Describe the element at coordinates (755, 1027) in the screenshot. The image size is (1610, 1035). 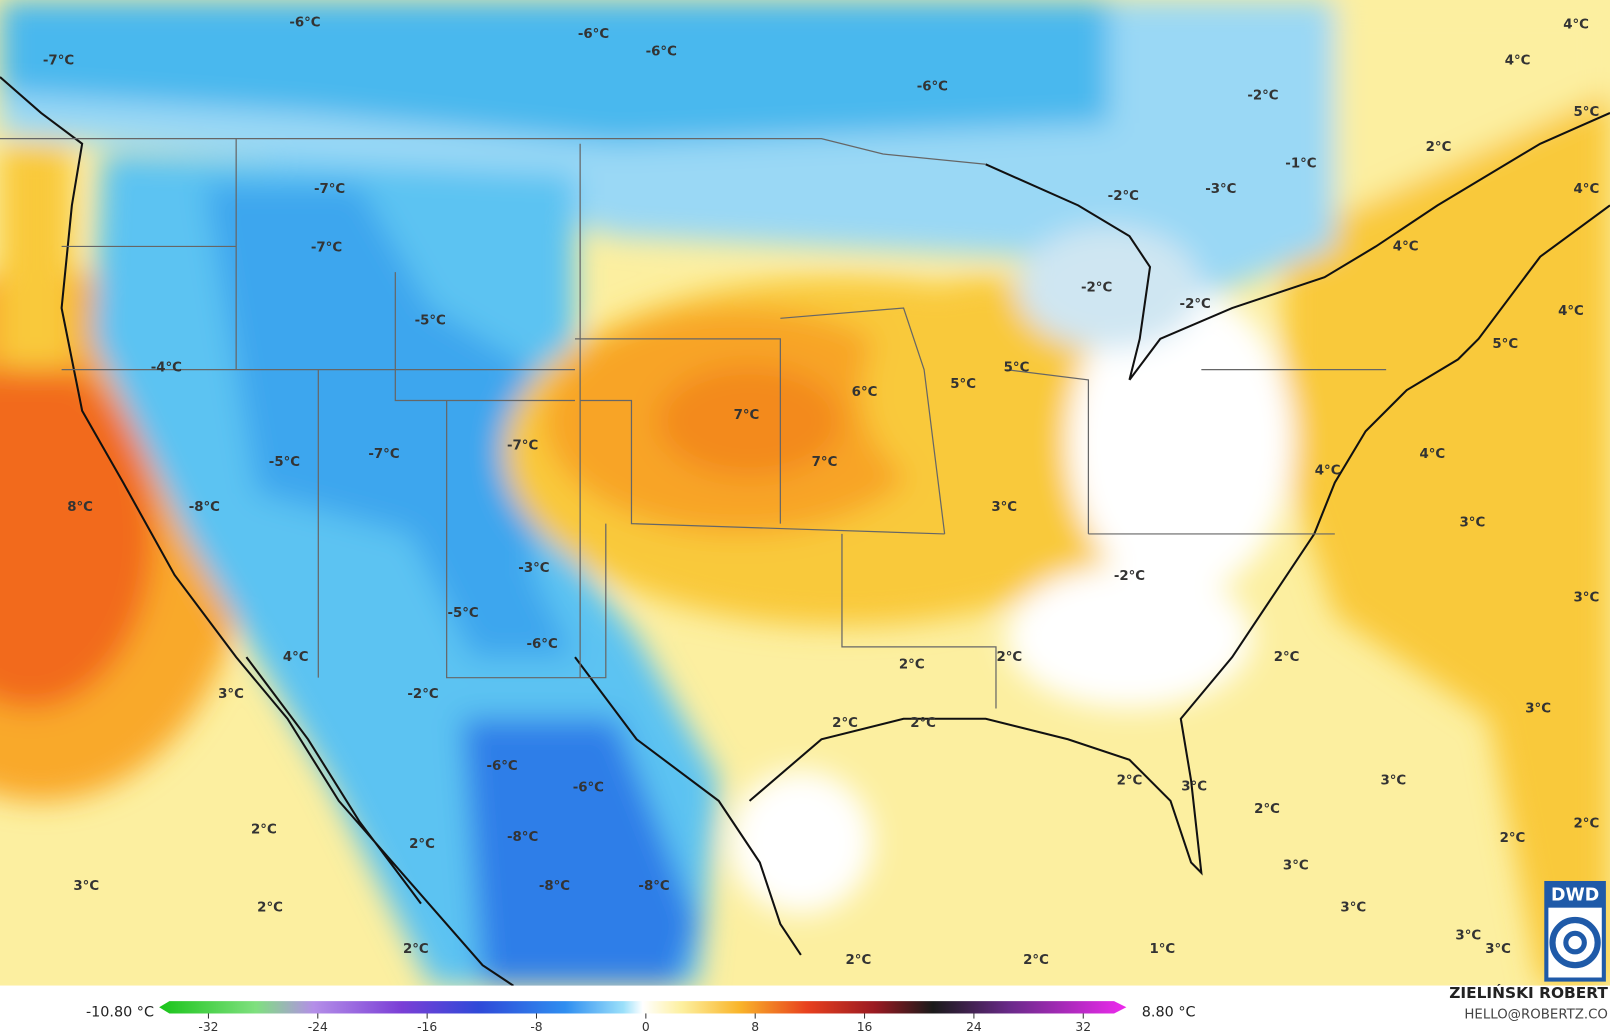
I see `tick-label: 8` at that location.